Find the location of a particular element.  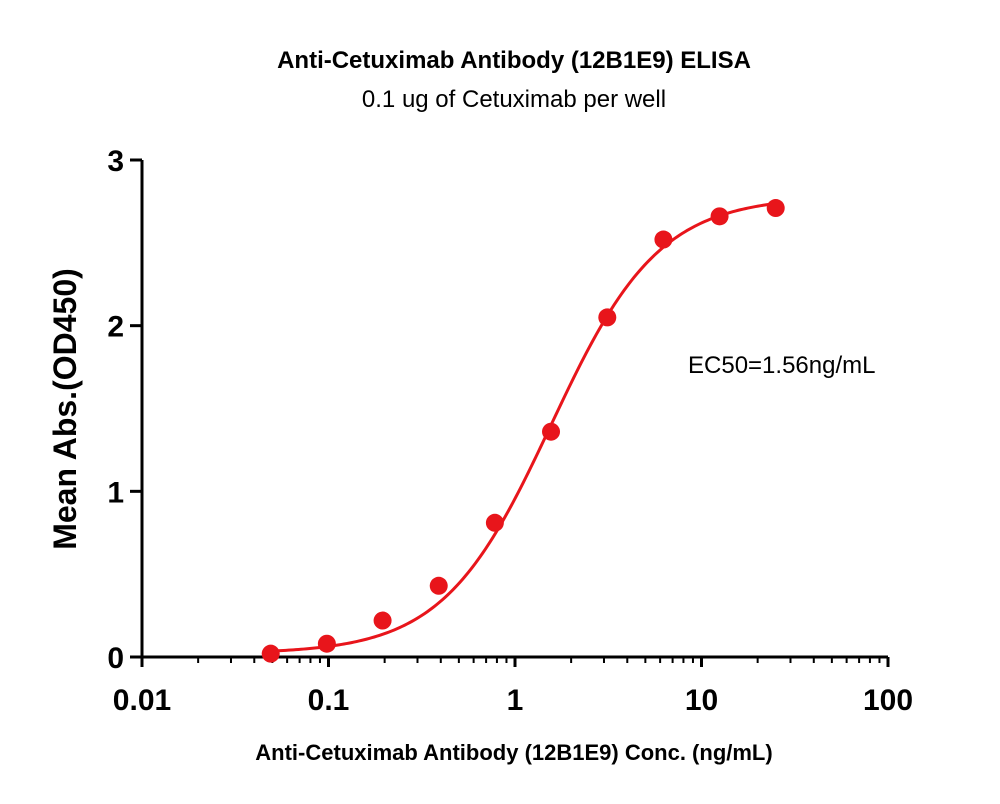

y-axis-ticks: 0 1 2 3 is located at coordinates (124, 410).